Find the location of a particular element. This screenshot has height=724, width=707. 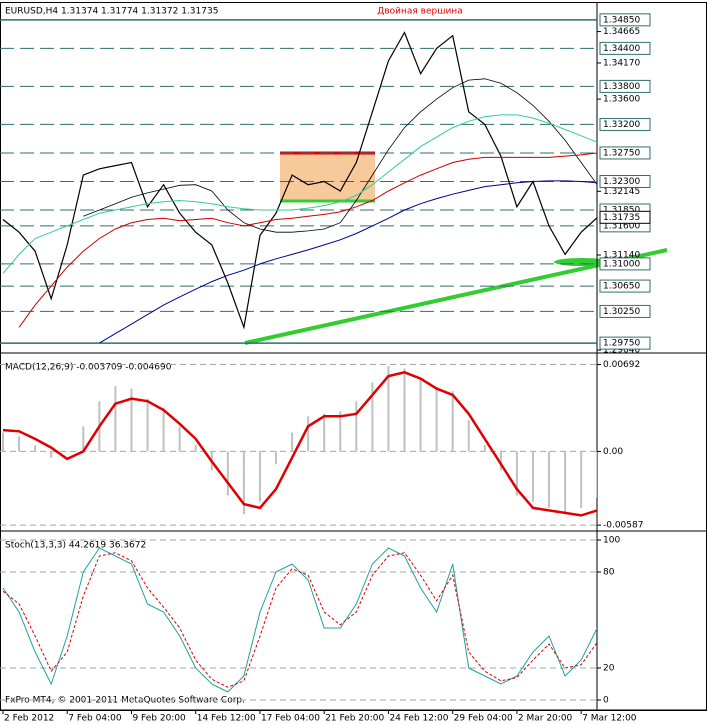

stoch-title: Stoch(13,3,3) 44.2619 36.3672 is located at coordinates (75, 546).